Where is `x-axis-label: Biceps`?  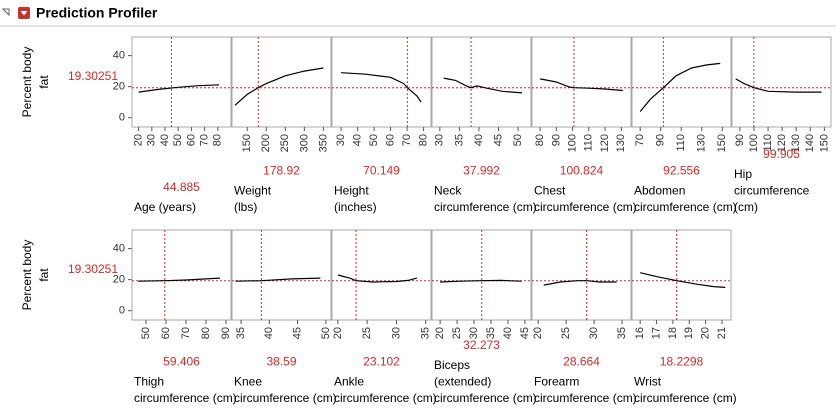 x-axis-label: Biceps is located at coordinates (452, 365).